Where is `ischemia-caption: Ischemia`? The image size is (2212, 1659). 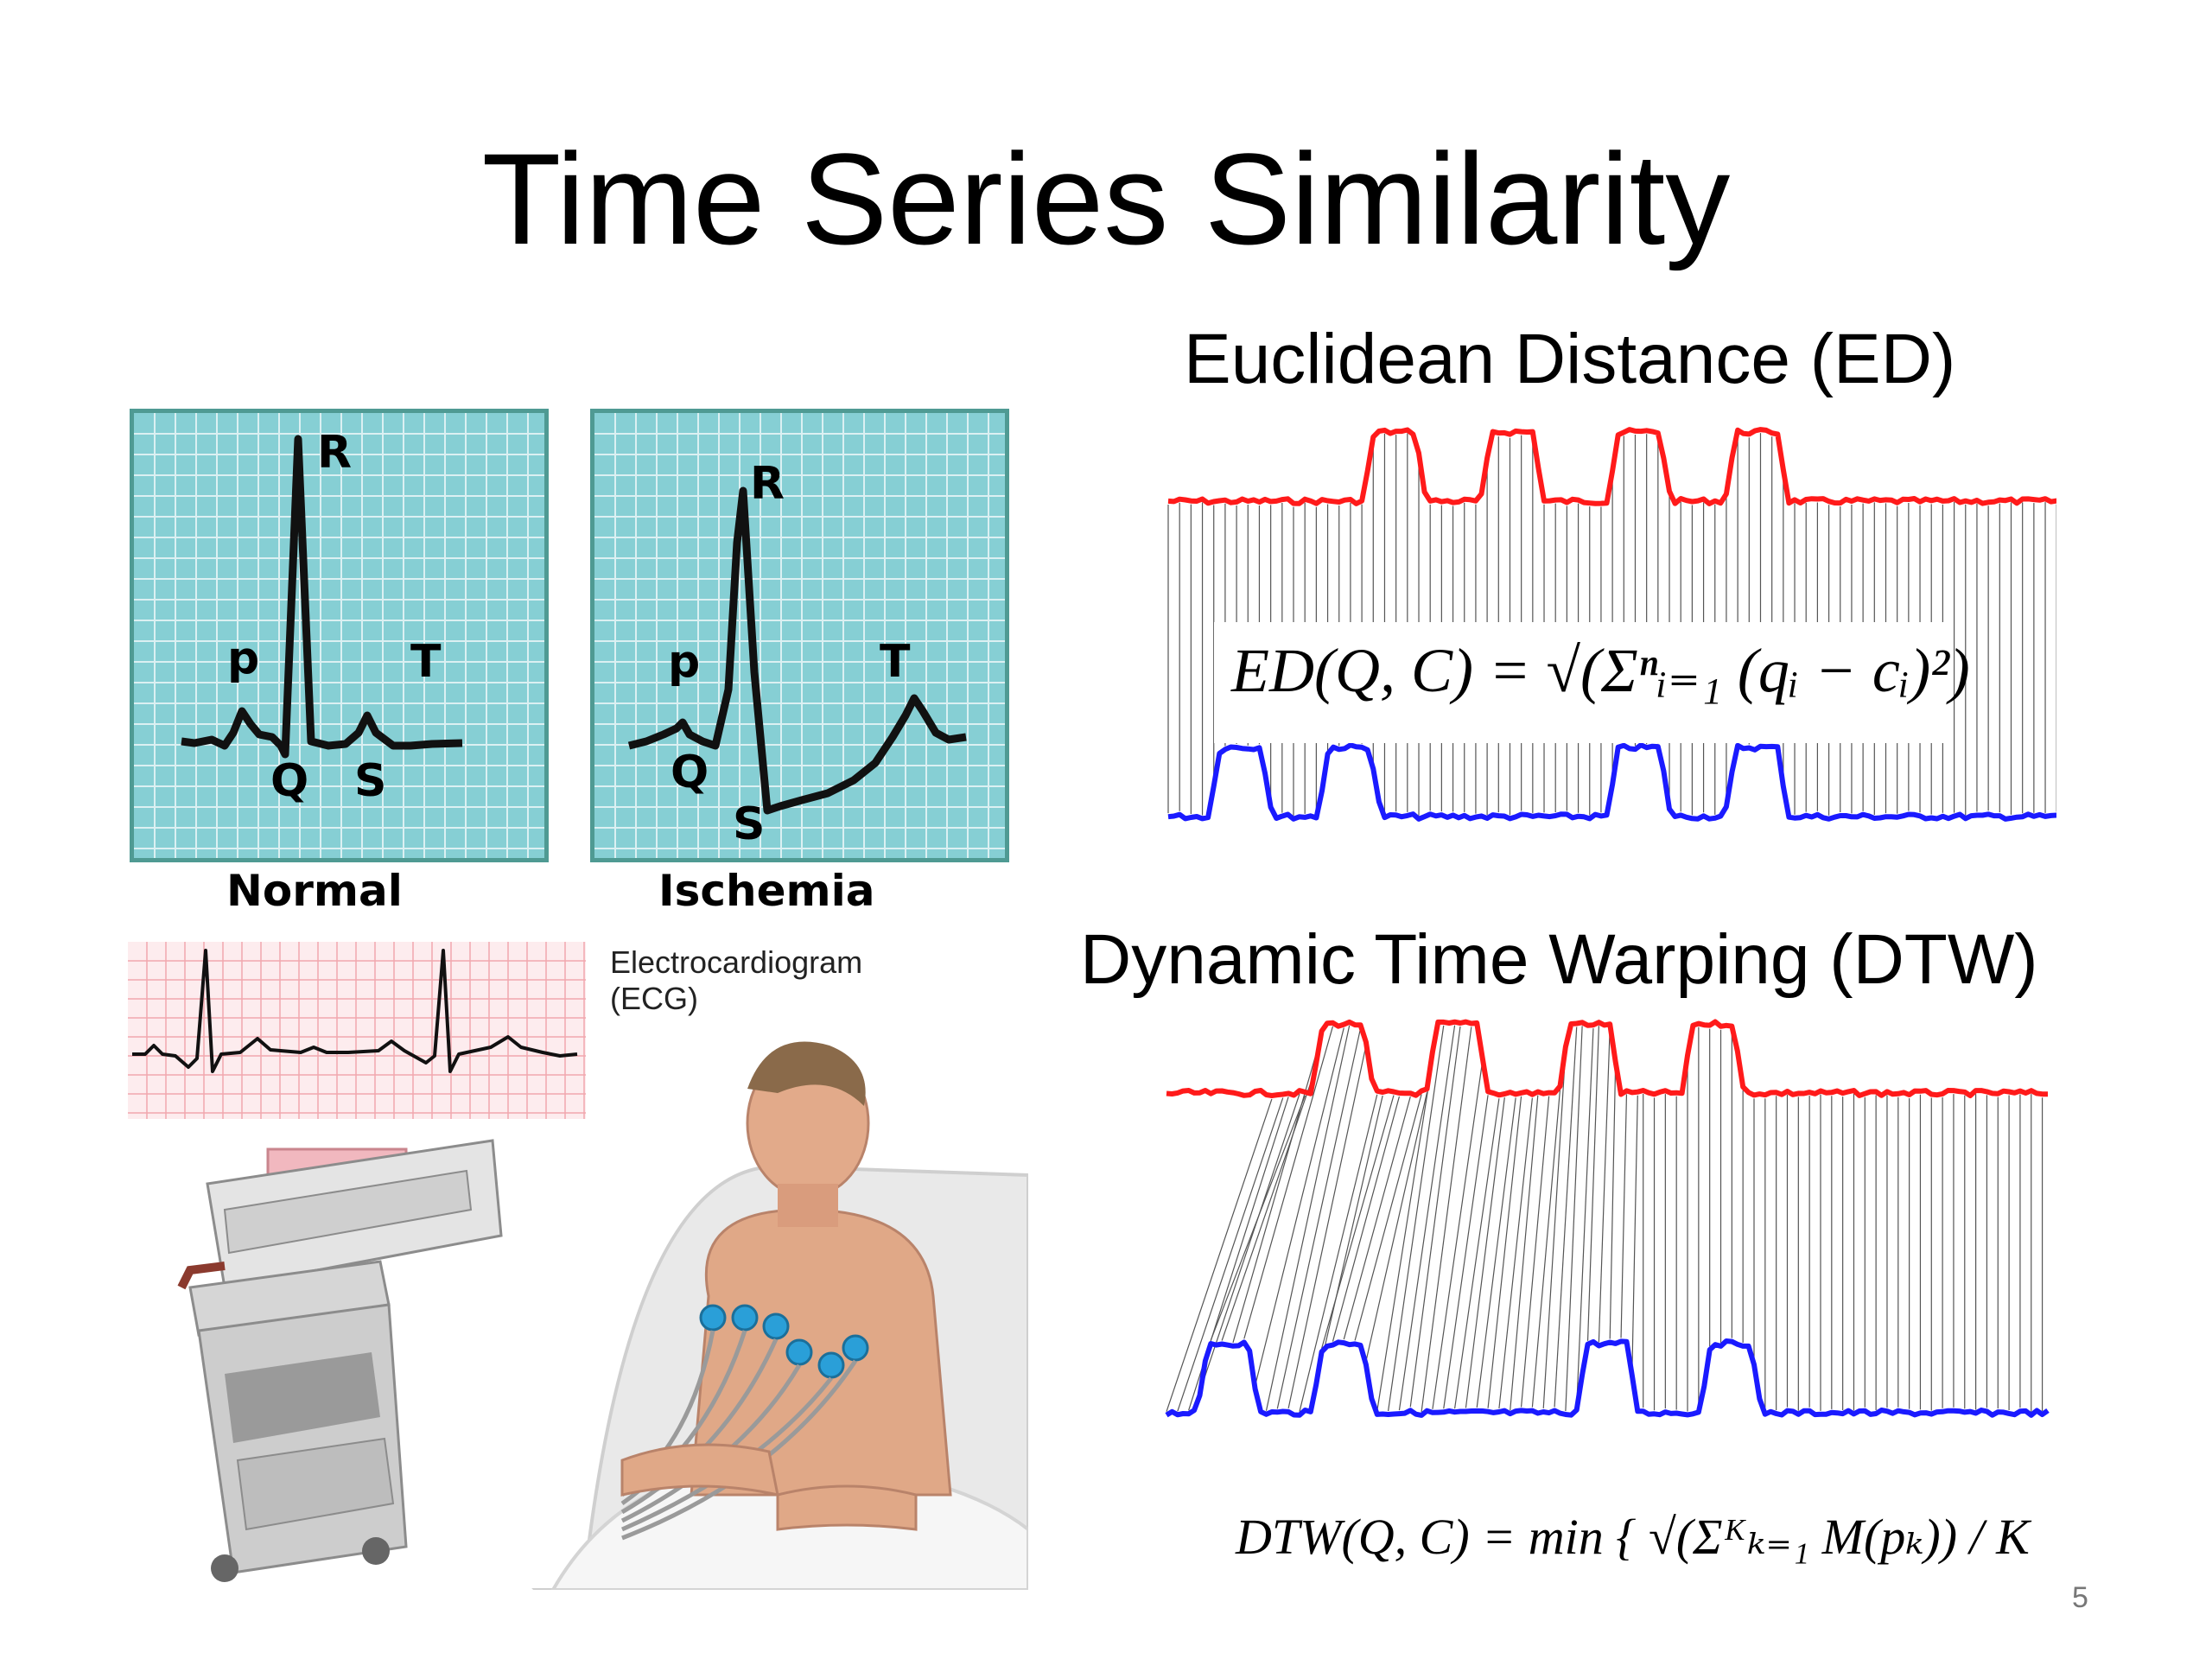
ischemia-caption: Ischemia is located at coordinates (766, 891).